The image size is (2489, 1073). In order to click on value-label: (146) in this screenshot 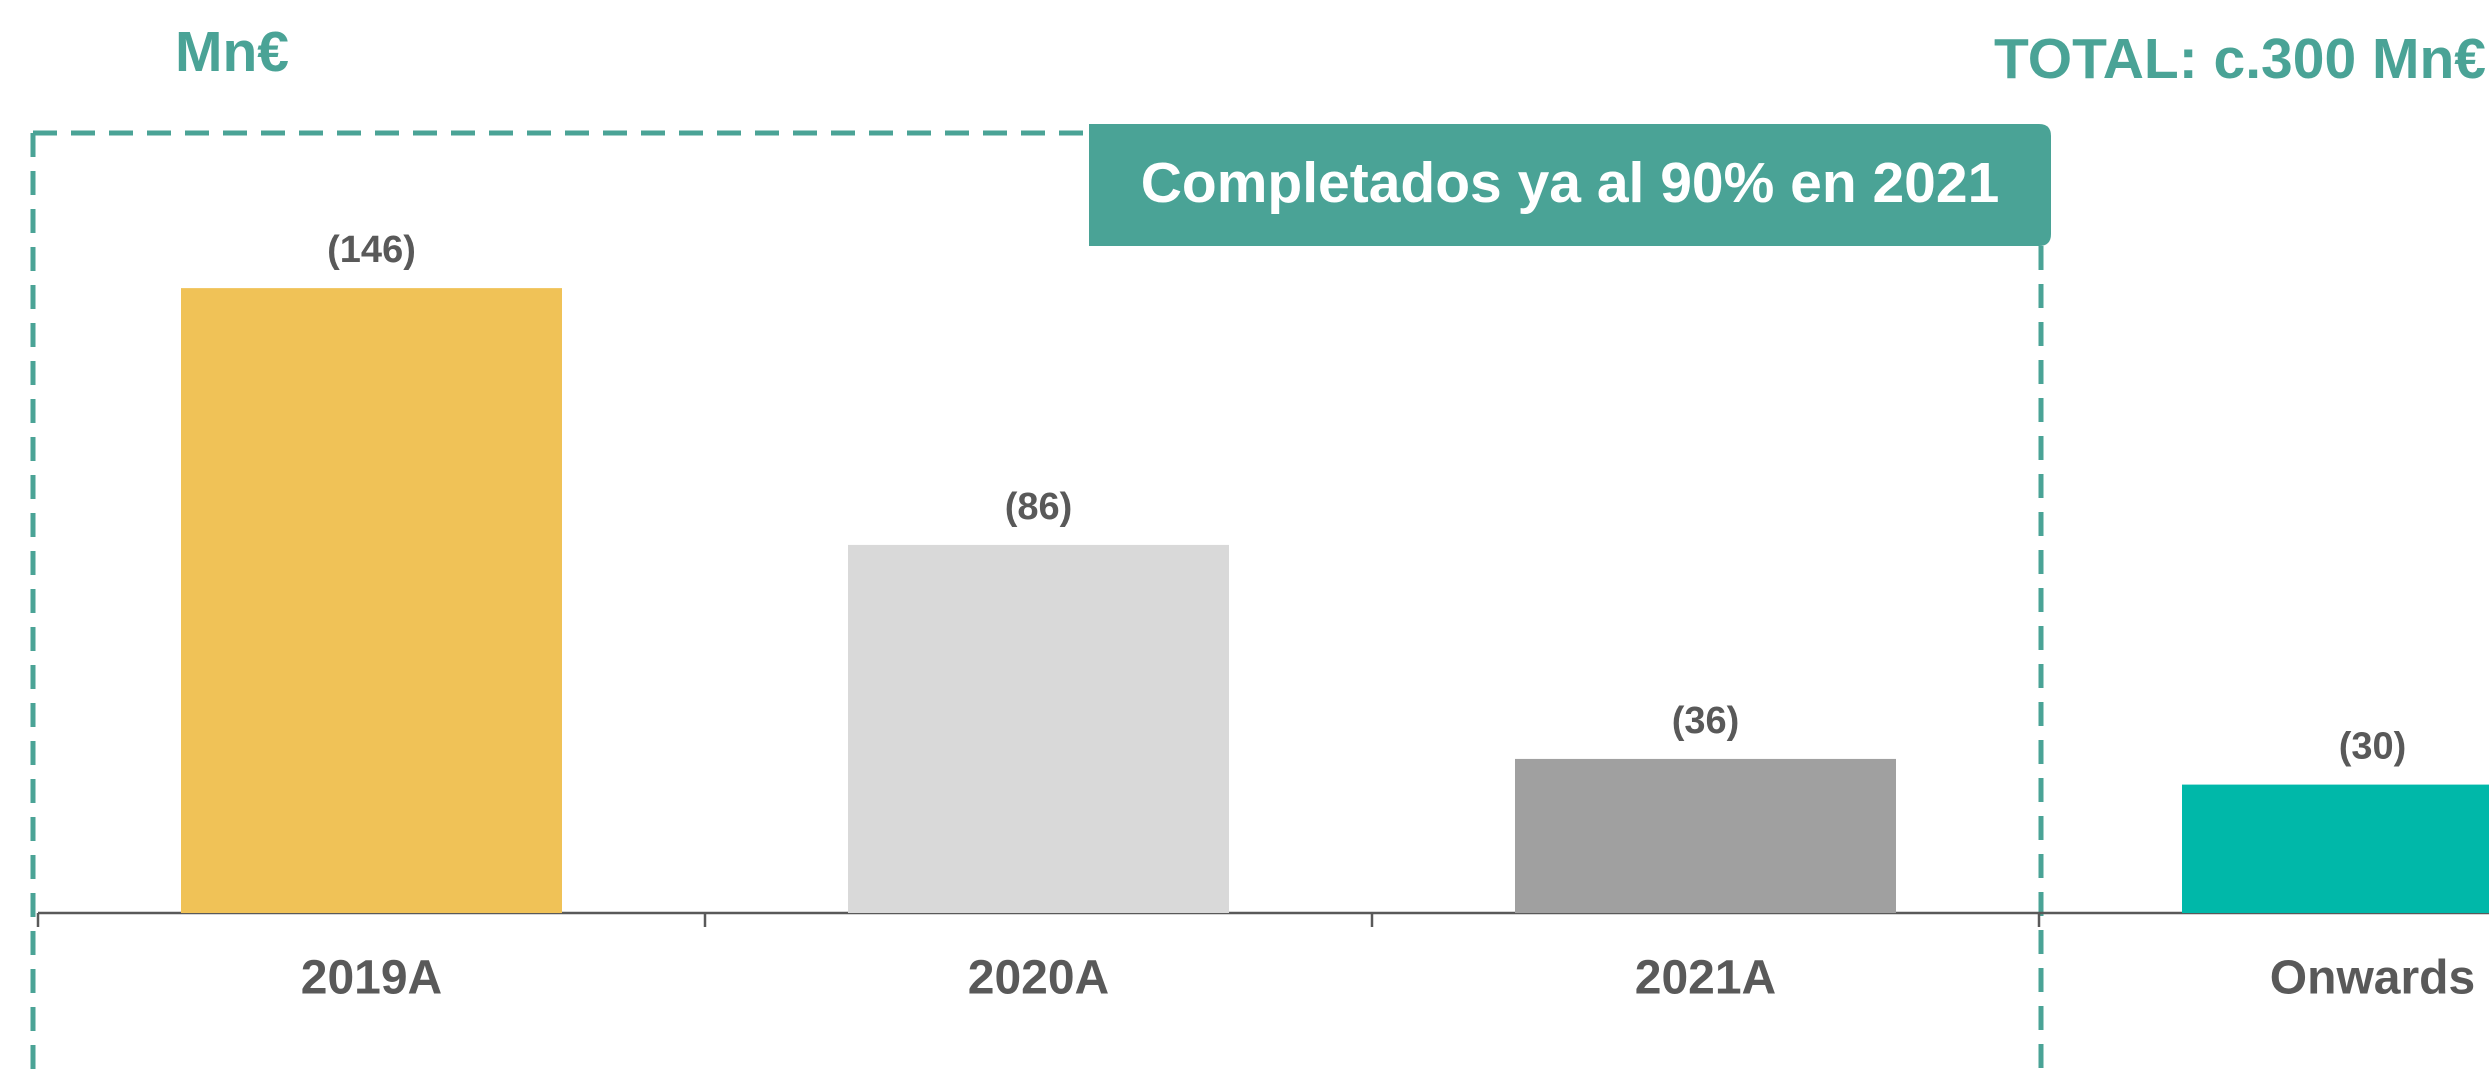, I will do `click(371, 250)`.